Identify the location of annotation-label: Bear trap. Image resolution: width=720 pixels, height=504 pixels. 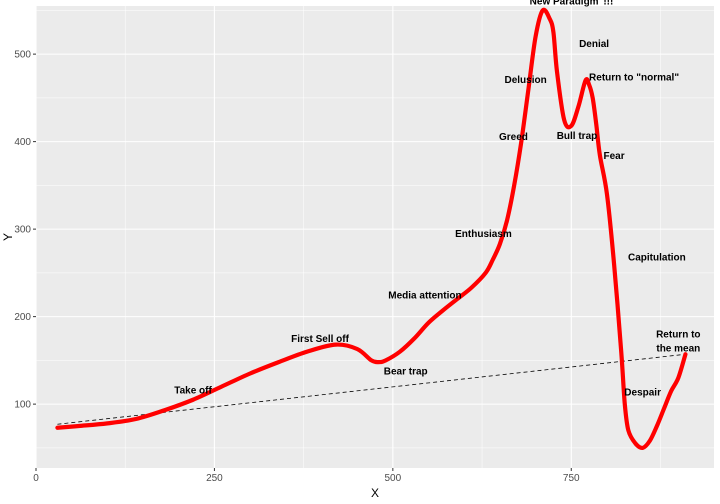
(406, 371).